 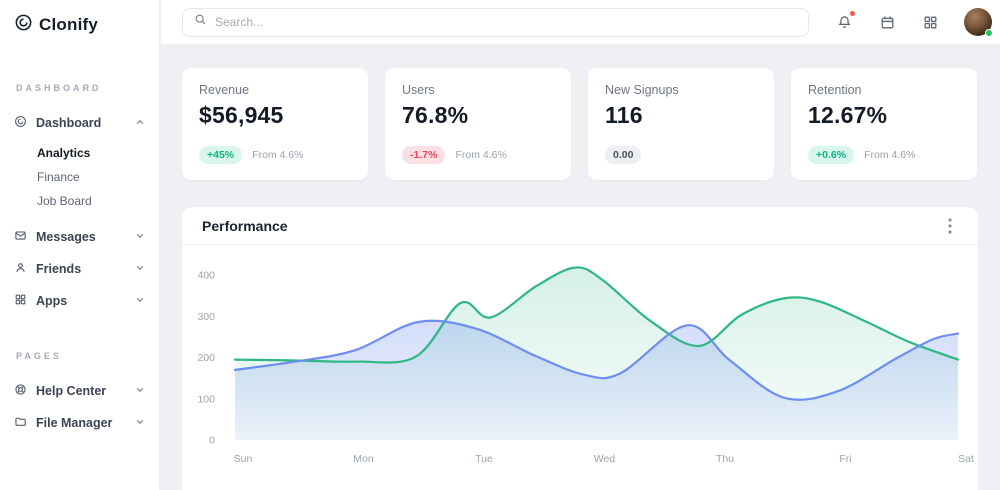 What do you see at coordinates (930, 22) in the screenshot?
I see `apps-grid-icon` at bounding box center [930, 22].